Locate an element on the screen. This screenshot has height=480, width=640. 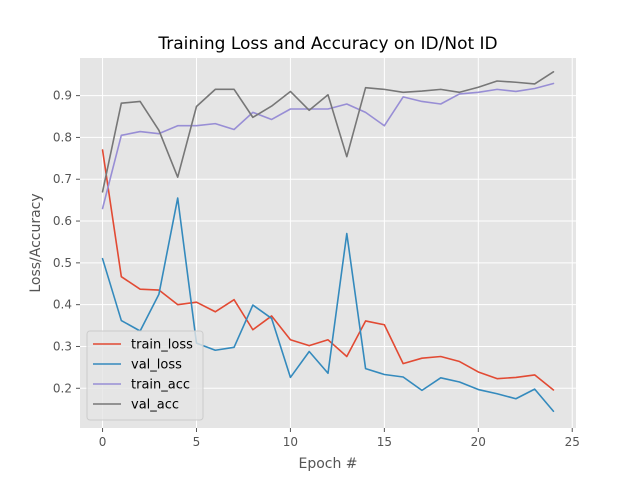
legend-label: val_loss is located at coordinates (156, 365).